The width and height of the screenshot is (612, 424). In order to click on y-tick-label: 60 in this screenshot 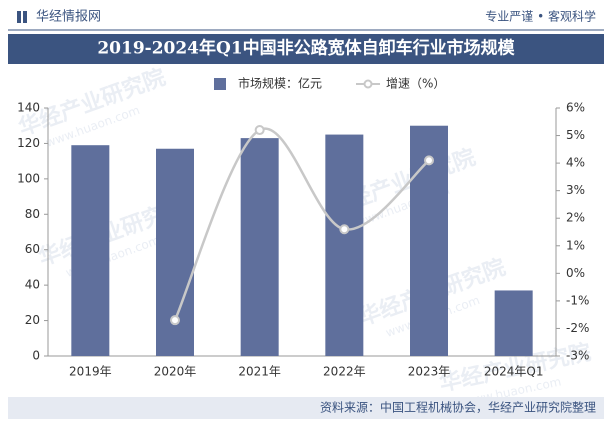, I will do `click(32, 249)`.